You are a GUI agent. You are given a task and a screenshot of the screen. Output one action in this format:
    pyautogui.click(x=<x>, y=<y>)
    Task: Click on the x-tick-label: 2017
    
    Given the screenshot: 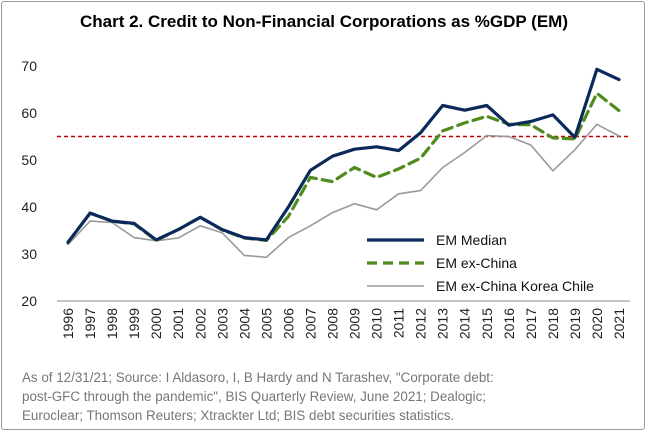 What is the action you would take?
    pyautogui.click(x=531, y=323)
    